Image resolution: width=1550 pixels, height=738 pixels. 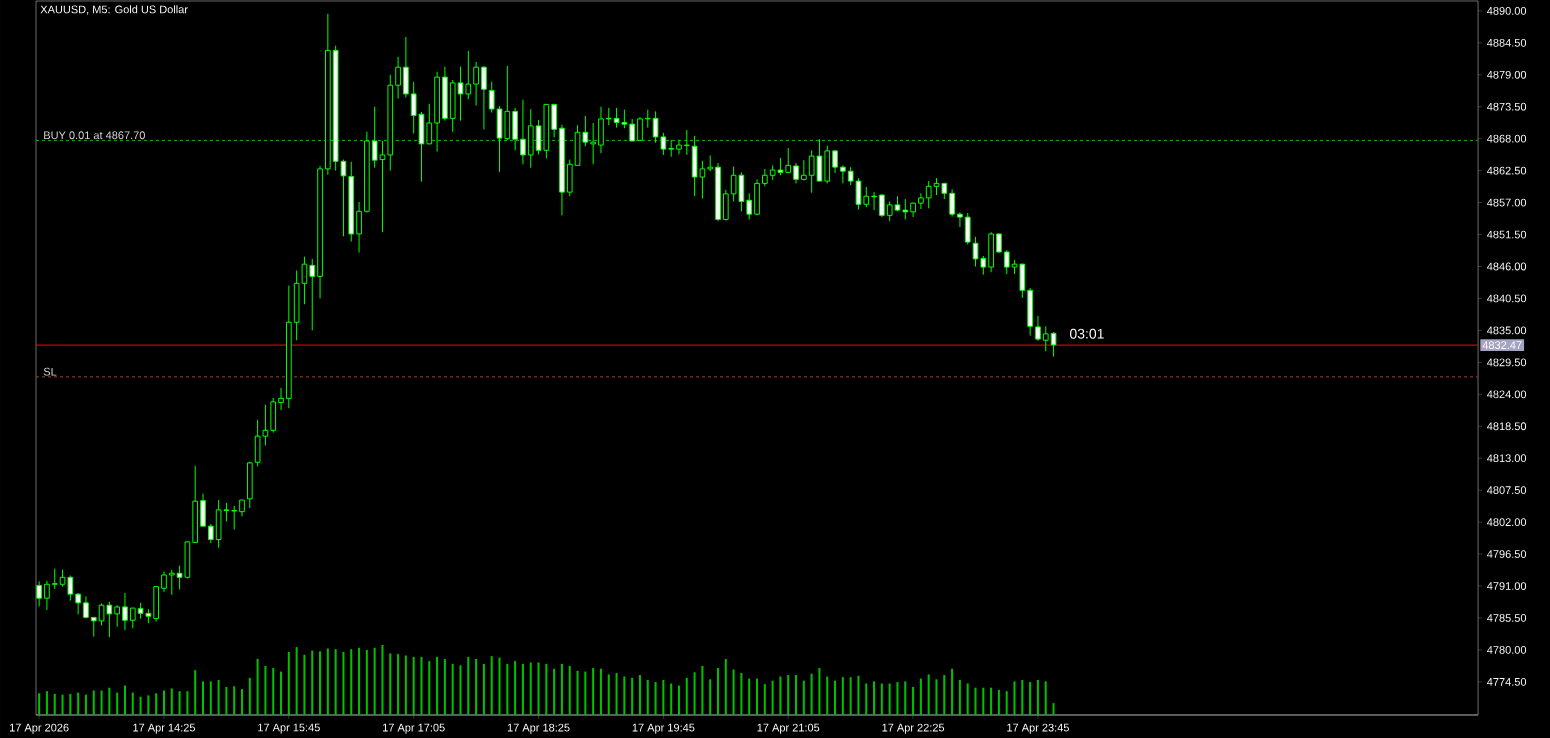 What do you see at coordinates (1507, 586) in the screenshot?
I see `y-tick-label: 4791.00` at bounding box center [1507, 586].